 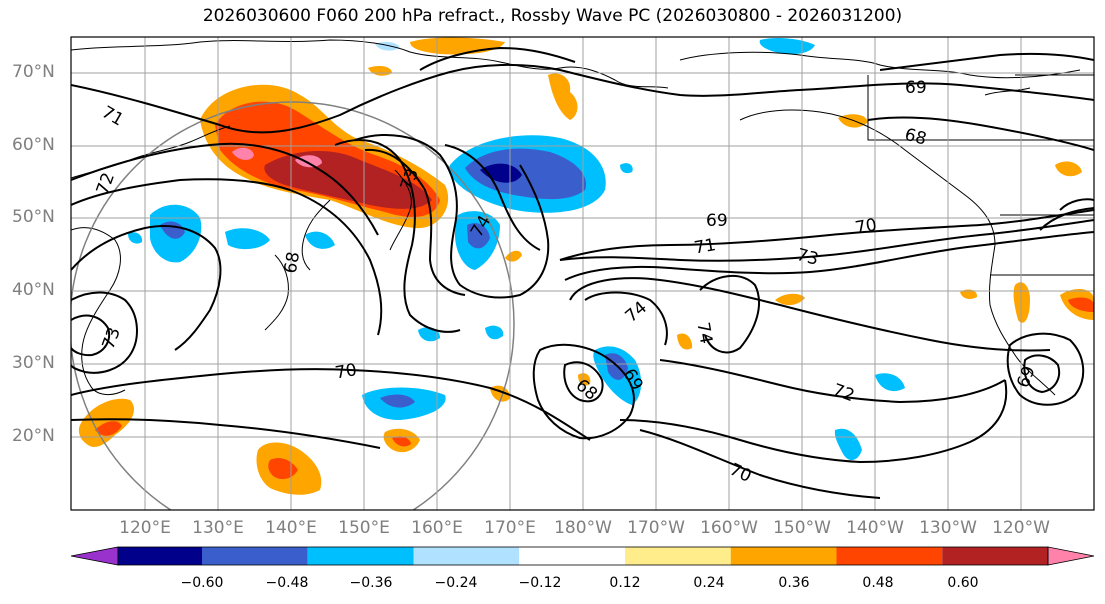 What do you see at coordinates (794, 583) in the screenshot?
I see `colorbar-tick-label: 0.36` at bounding box center [794, 583].